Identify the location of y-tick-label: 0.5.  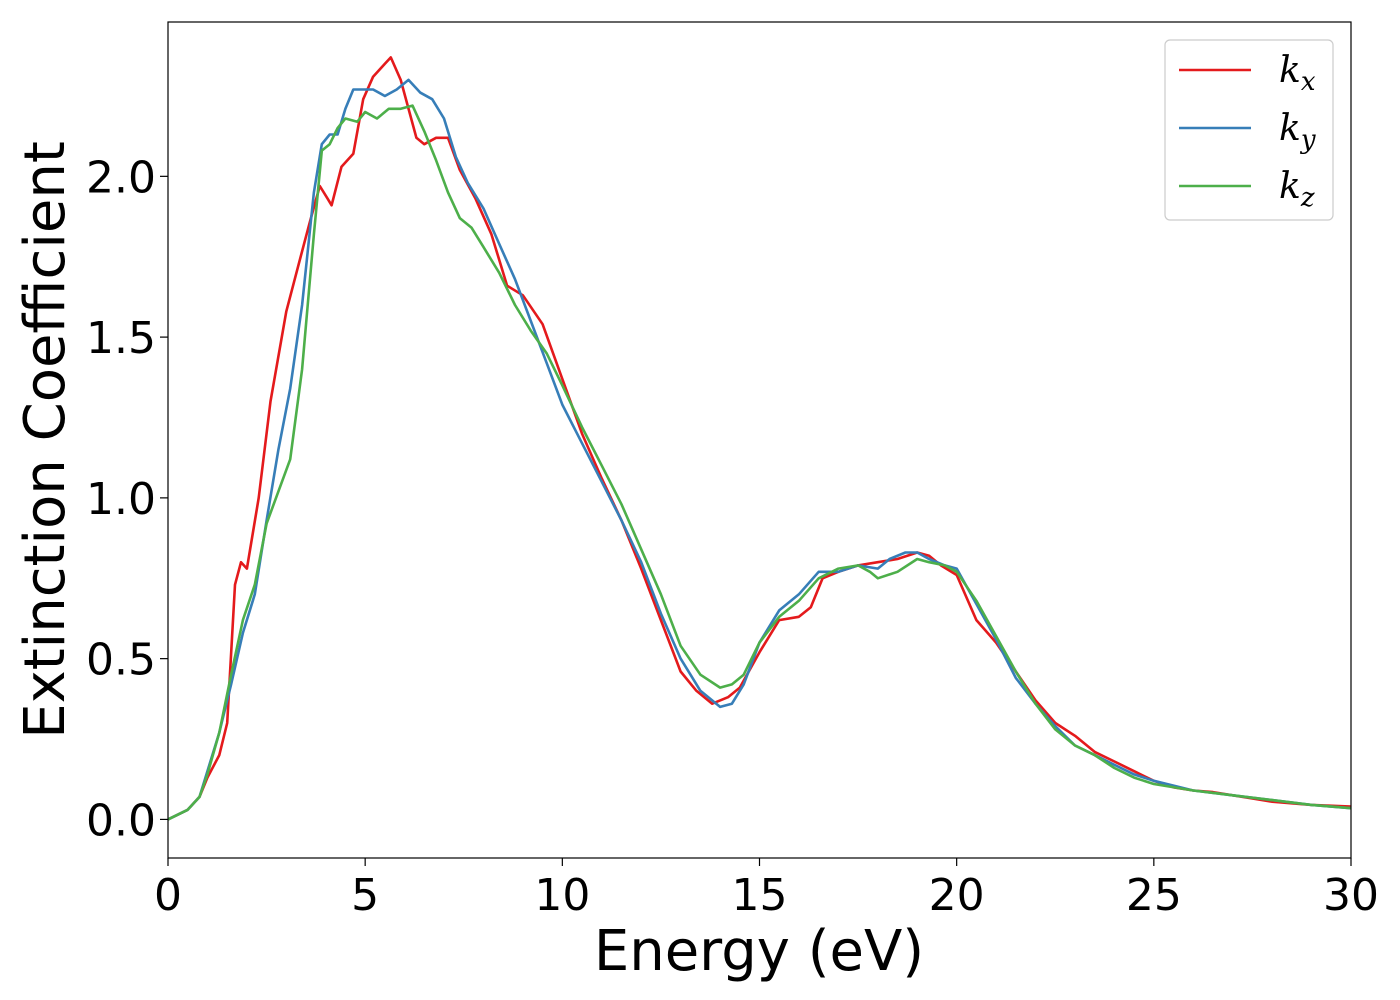
(121, 660).